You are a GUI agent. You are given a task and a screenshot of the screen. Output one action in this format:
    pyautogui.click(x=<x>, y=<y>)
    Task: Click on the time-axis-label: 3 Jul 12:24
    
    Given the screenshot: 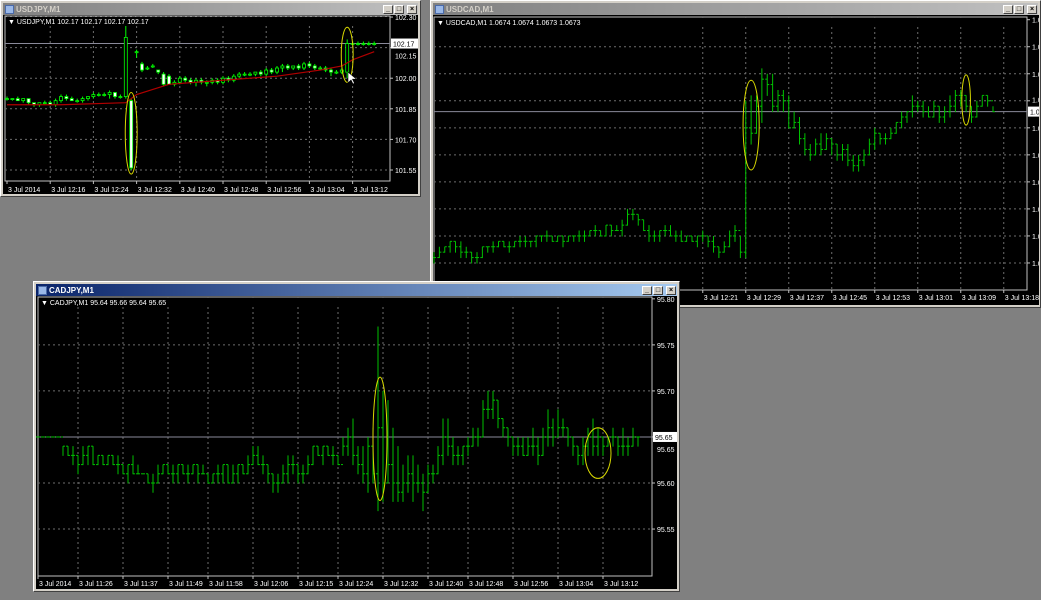 What is the action you would take?
    pyautogui.click(x=356, y=584)
    